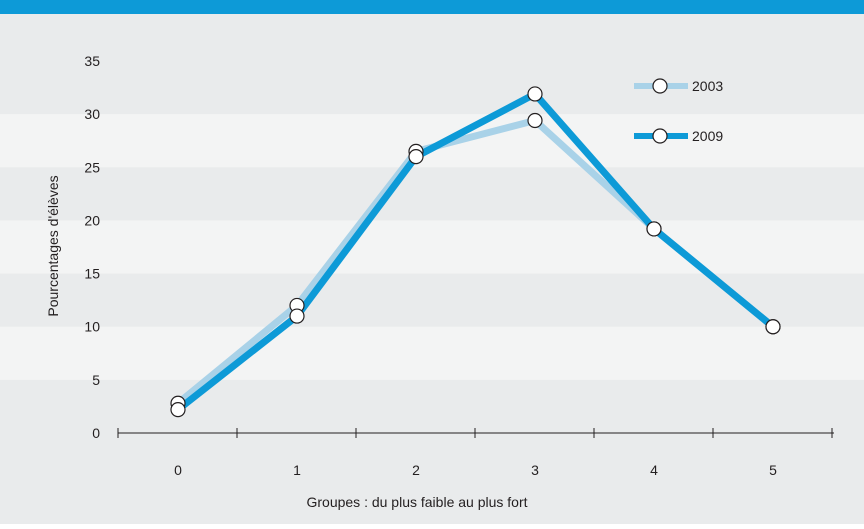 The width and height of the screenshot is (864, 529). What do you see at coordinates (416, 470) in the screenshot?
I see `x-tick-label: 2` at bounding box center [416, 470].